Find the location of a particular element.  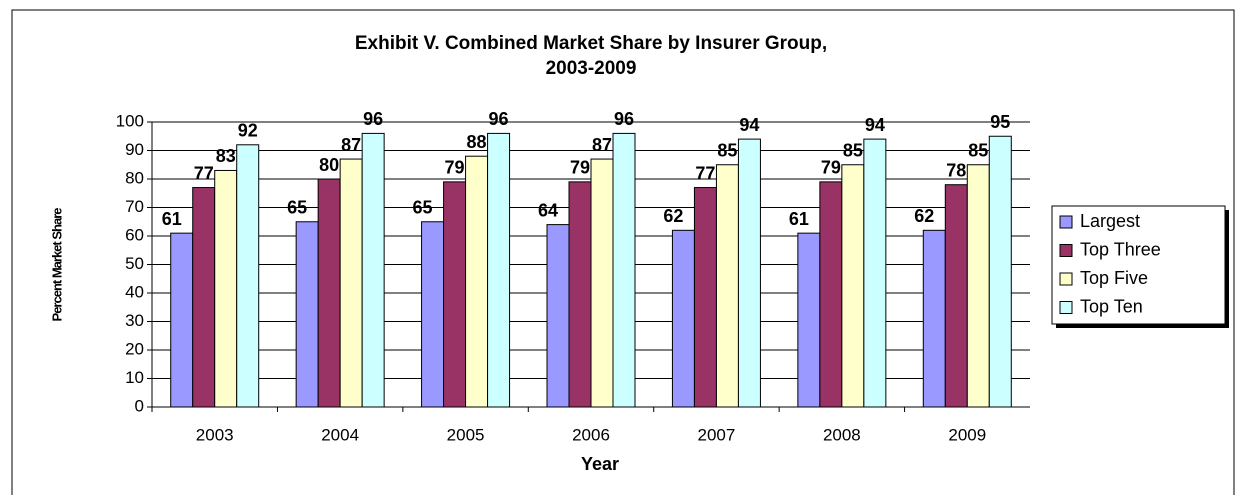

legend is located at coordinates (1138, 265).